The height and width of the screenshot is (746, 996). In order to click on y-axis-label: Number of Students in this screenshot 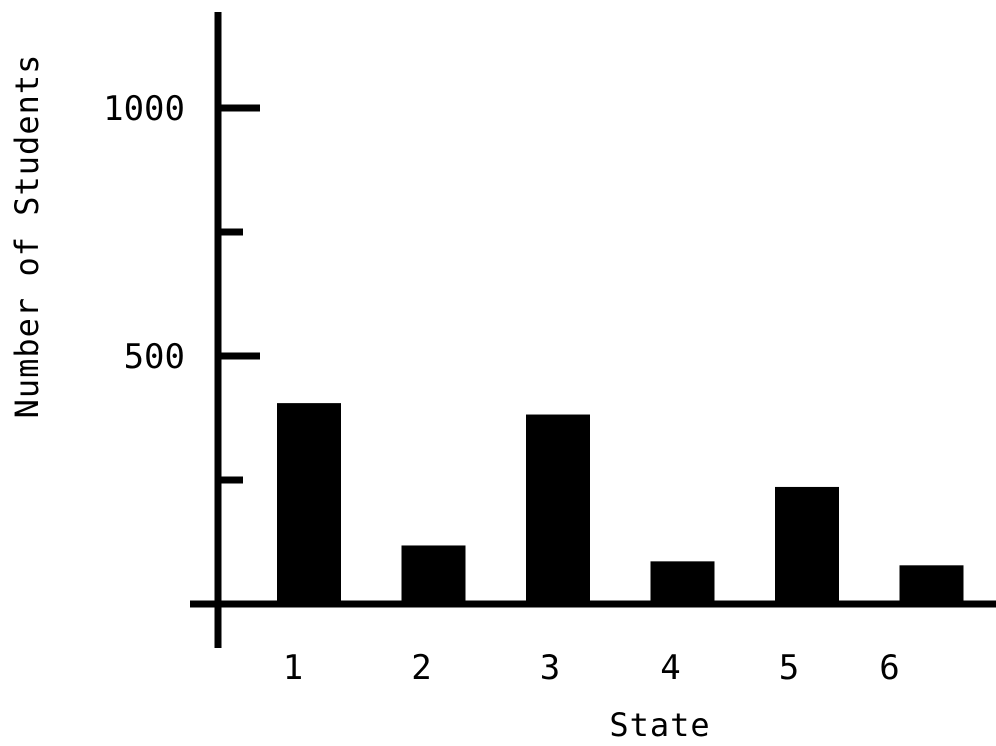, I will do `click(27, 236)`.